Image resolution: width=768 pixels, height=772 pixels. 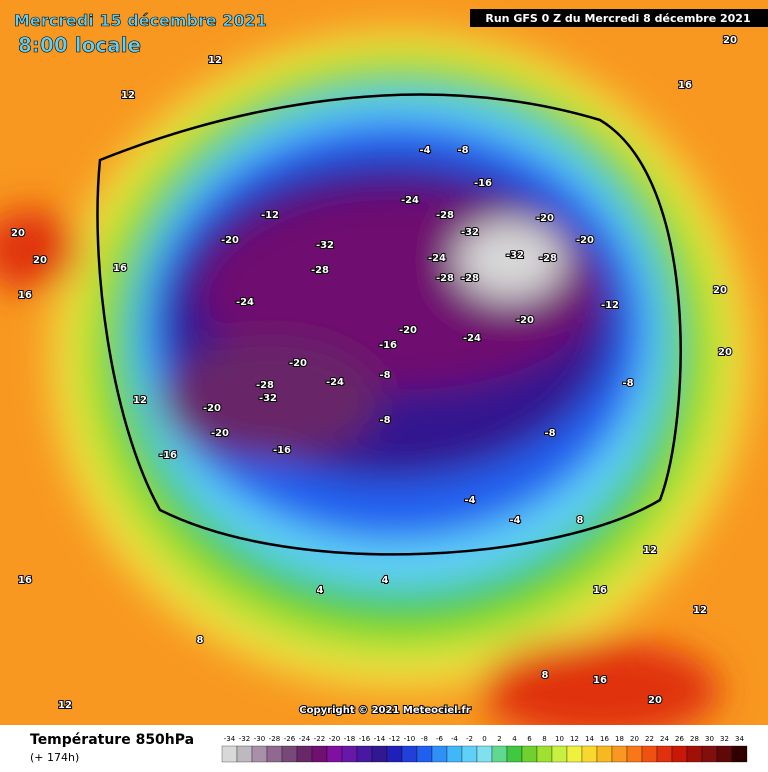 I want to click on scale-label: 26, so click(x=679, y=739).